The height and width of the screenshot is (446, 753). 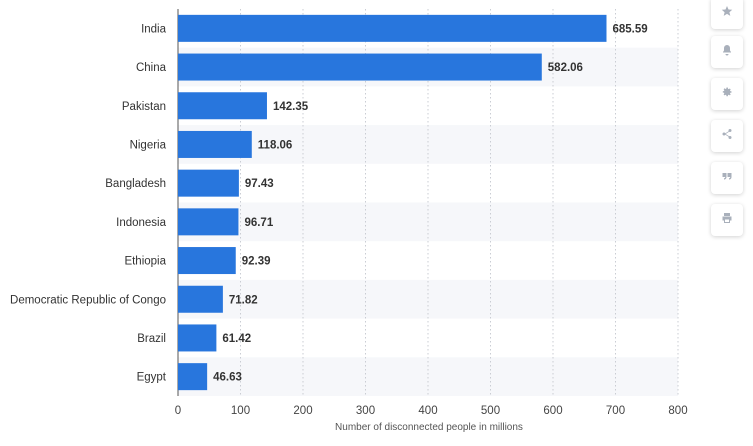 What do you see at coordinates (151, 68) in the screenshot?
I see `category-label: China` at bounding box center [151, 68].